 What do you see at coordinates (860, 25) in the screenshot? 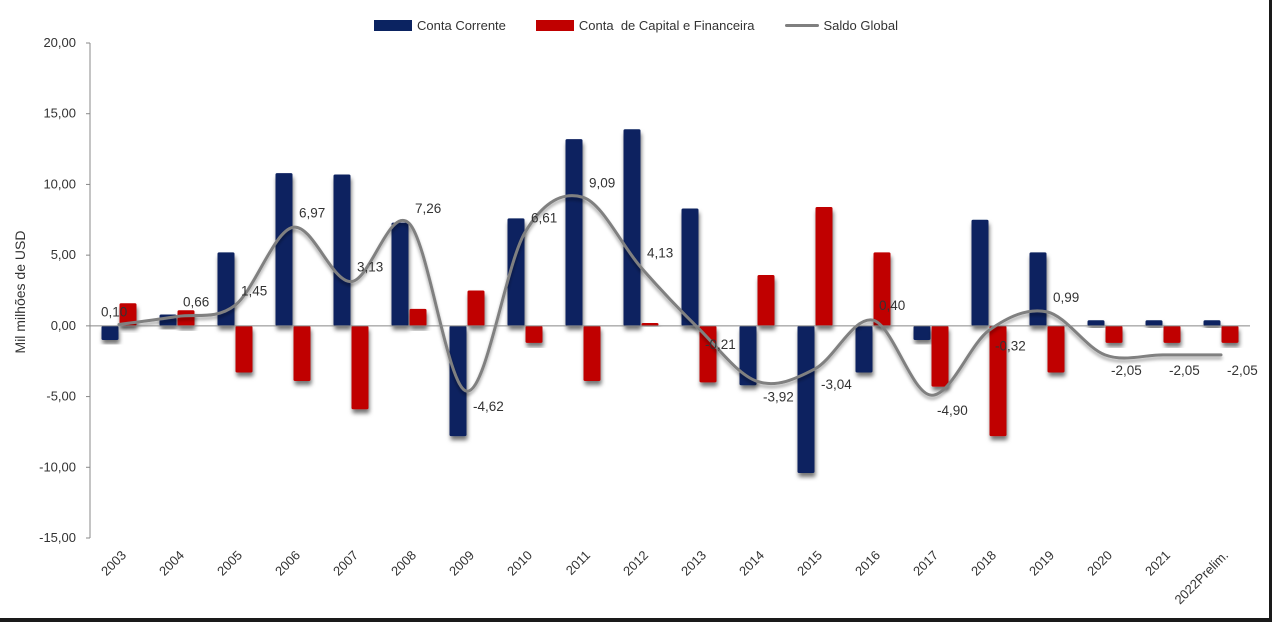
I see `legend-label-saldo-global: Saldo Global` at bounding box center [860, 25].